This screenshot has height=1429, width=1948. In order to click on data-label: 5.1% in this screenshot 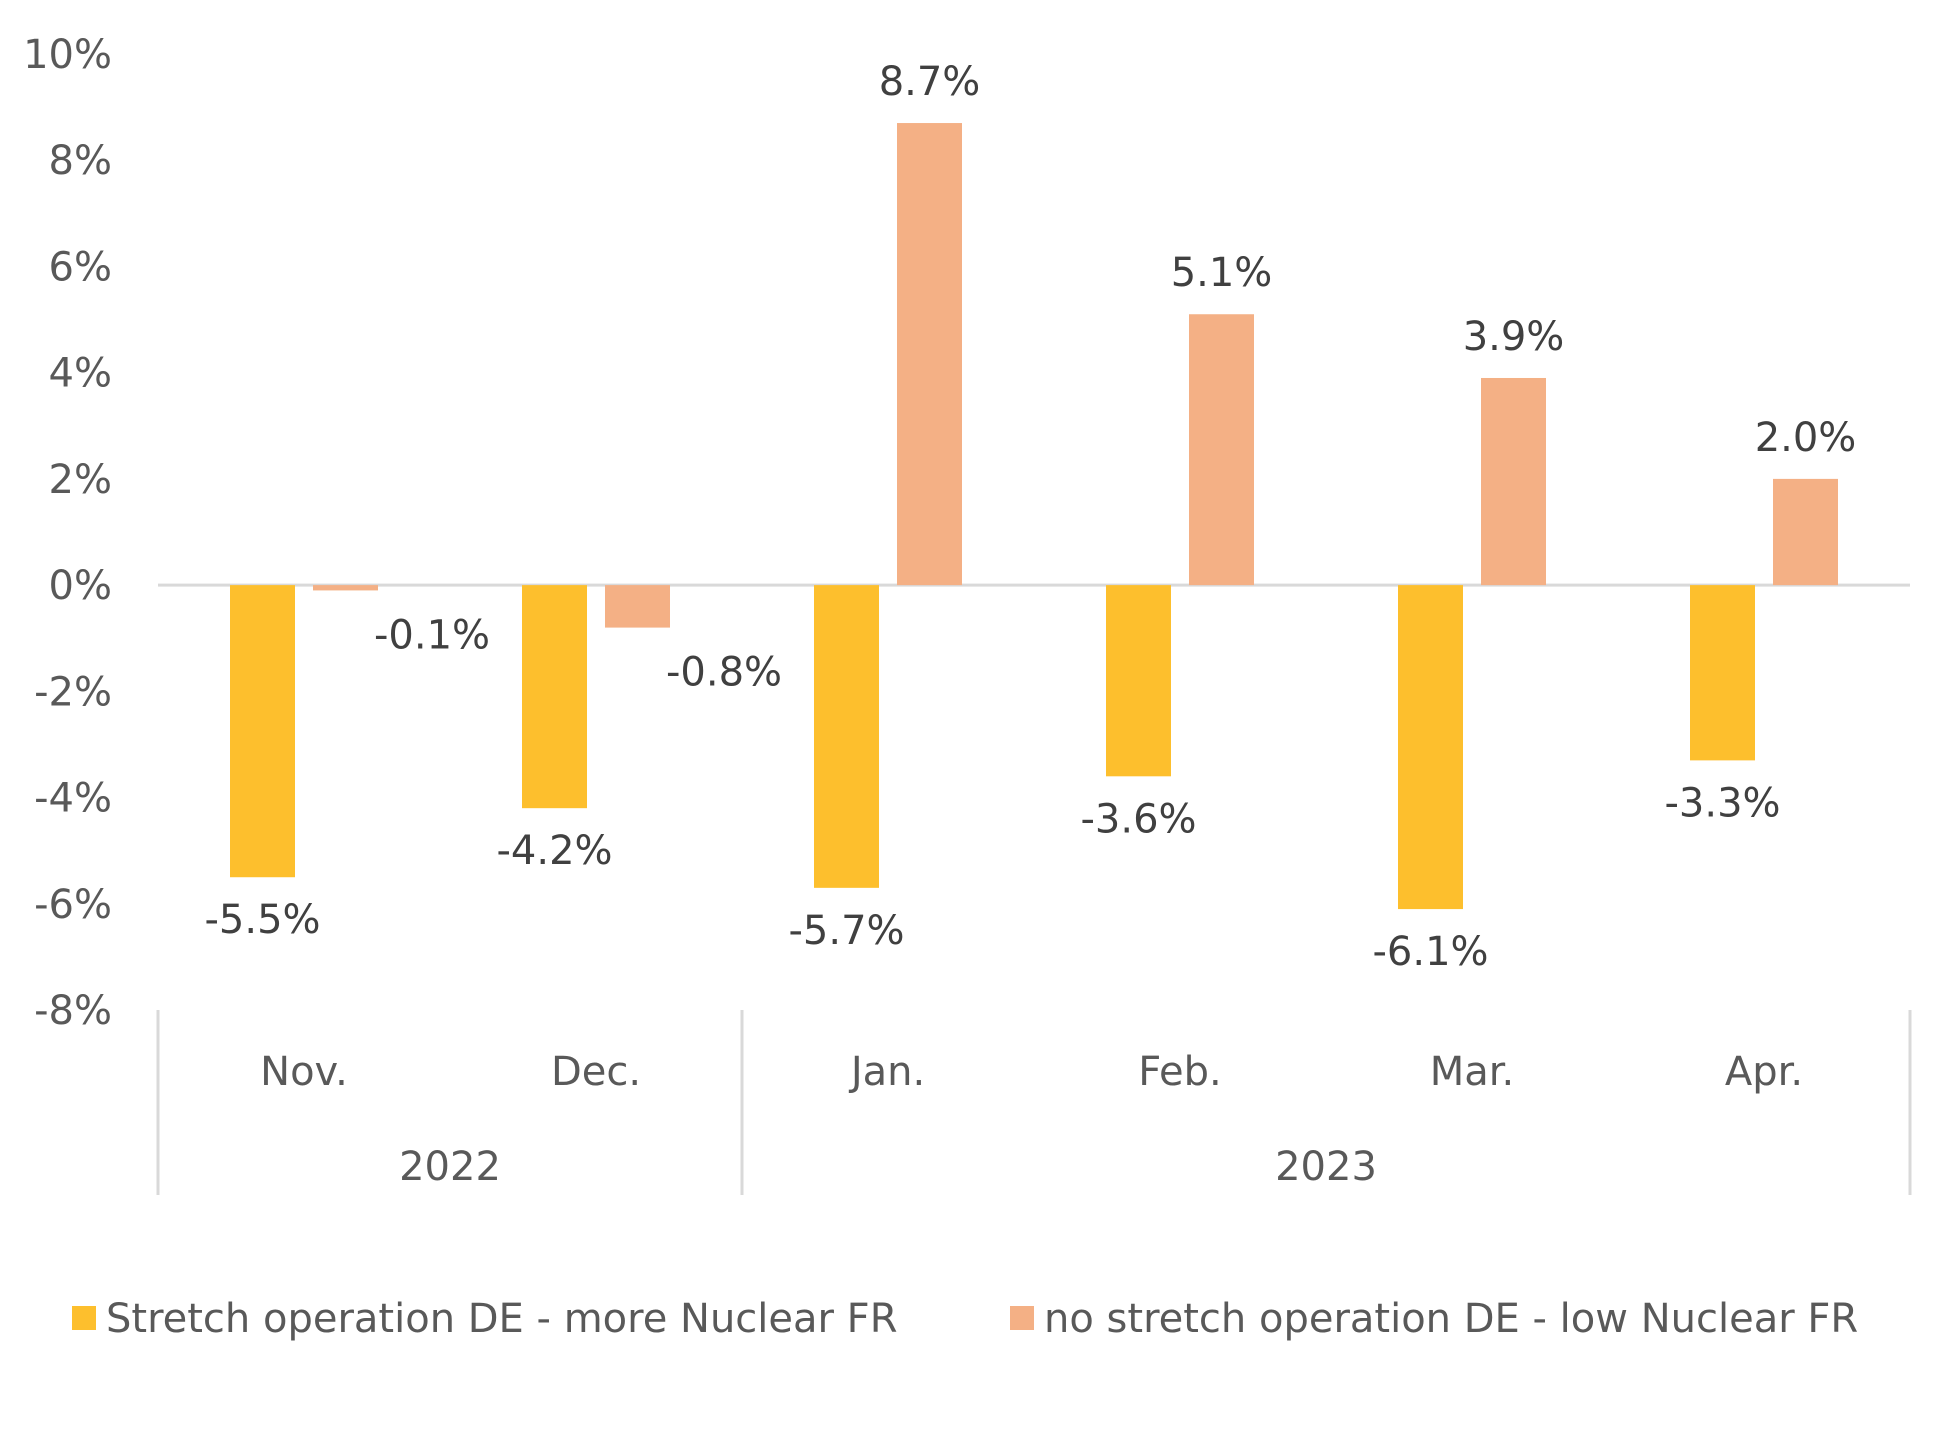, I will do `click(1222, 273)`.